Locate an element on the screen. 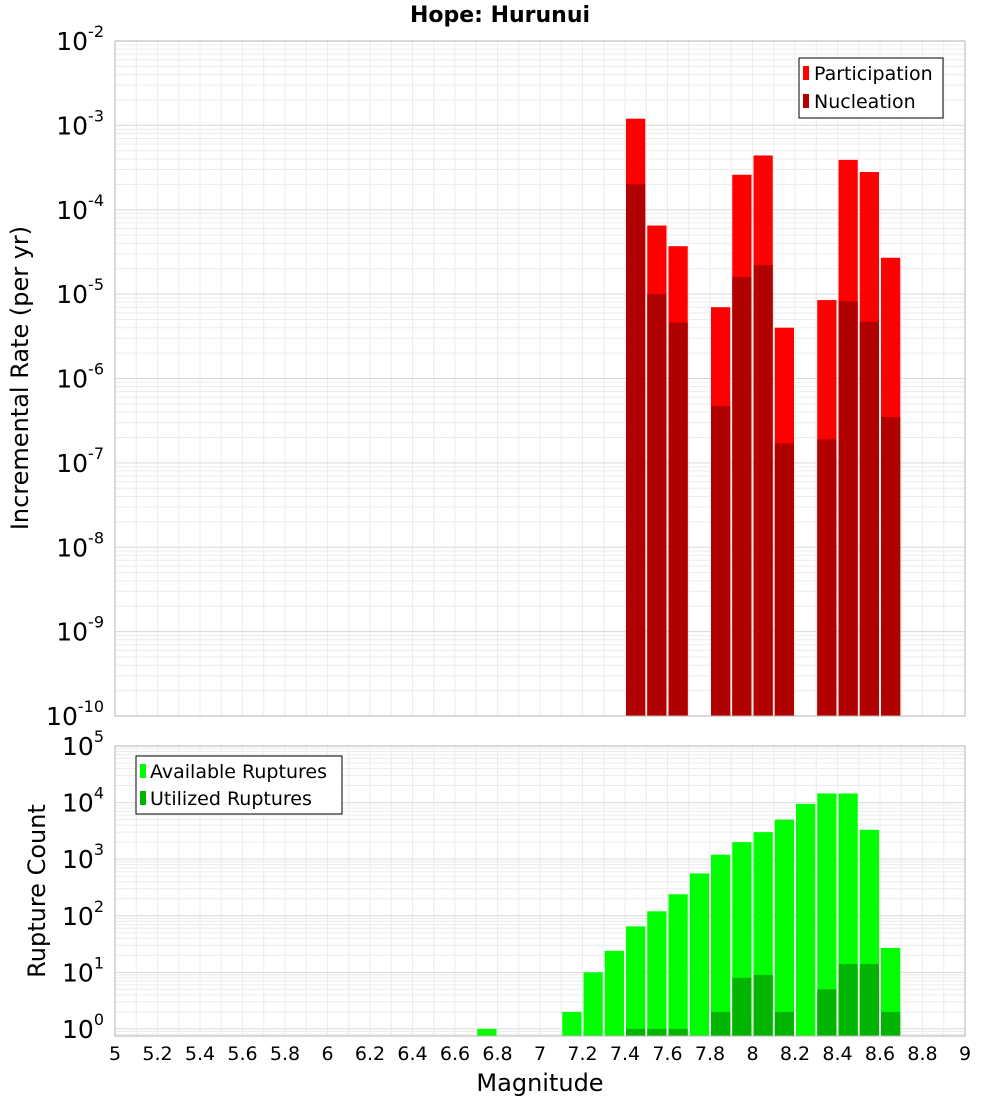  x-tick-label: 8.2 is located at coordinates (795, 1054).